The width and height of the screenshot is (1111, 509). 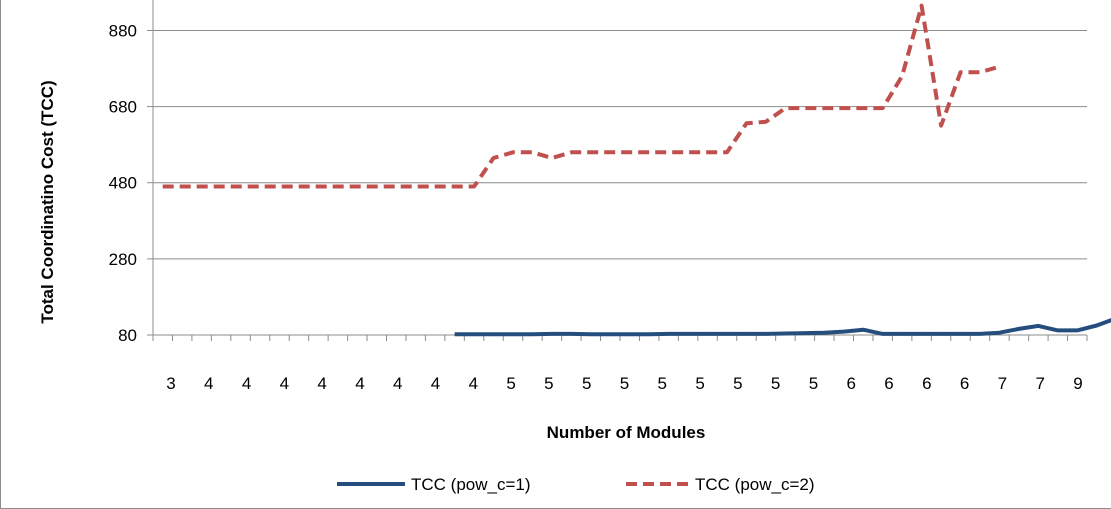 I want to click on y-axis-title: Total Coordinatino Cost (TCC), so click(x=47, y=201).